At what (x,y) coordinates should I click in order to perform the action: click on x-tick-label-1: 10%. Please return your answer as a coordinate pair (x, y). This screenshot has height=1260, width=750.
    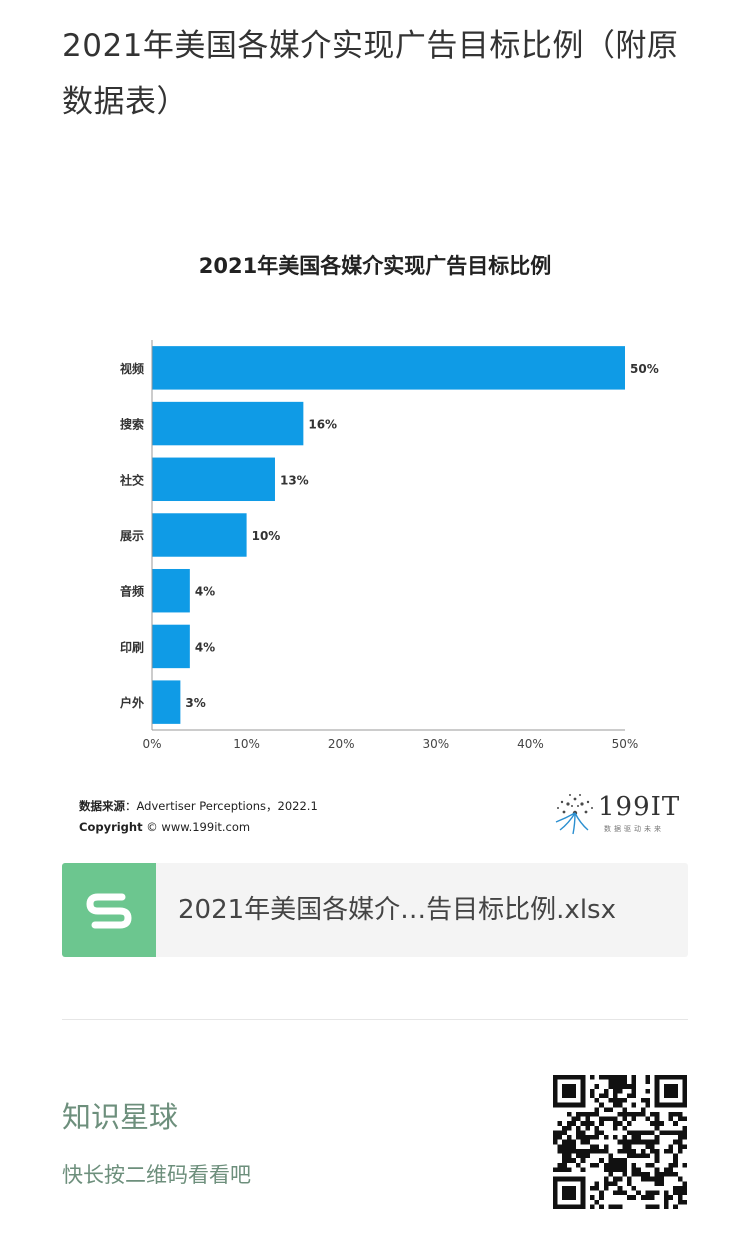
    Looking at the image, I should click on (246, 744).